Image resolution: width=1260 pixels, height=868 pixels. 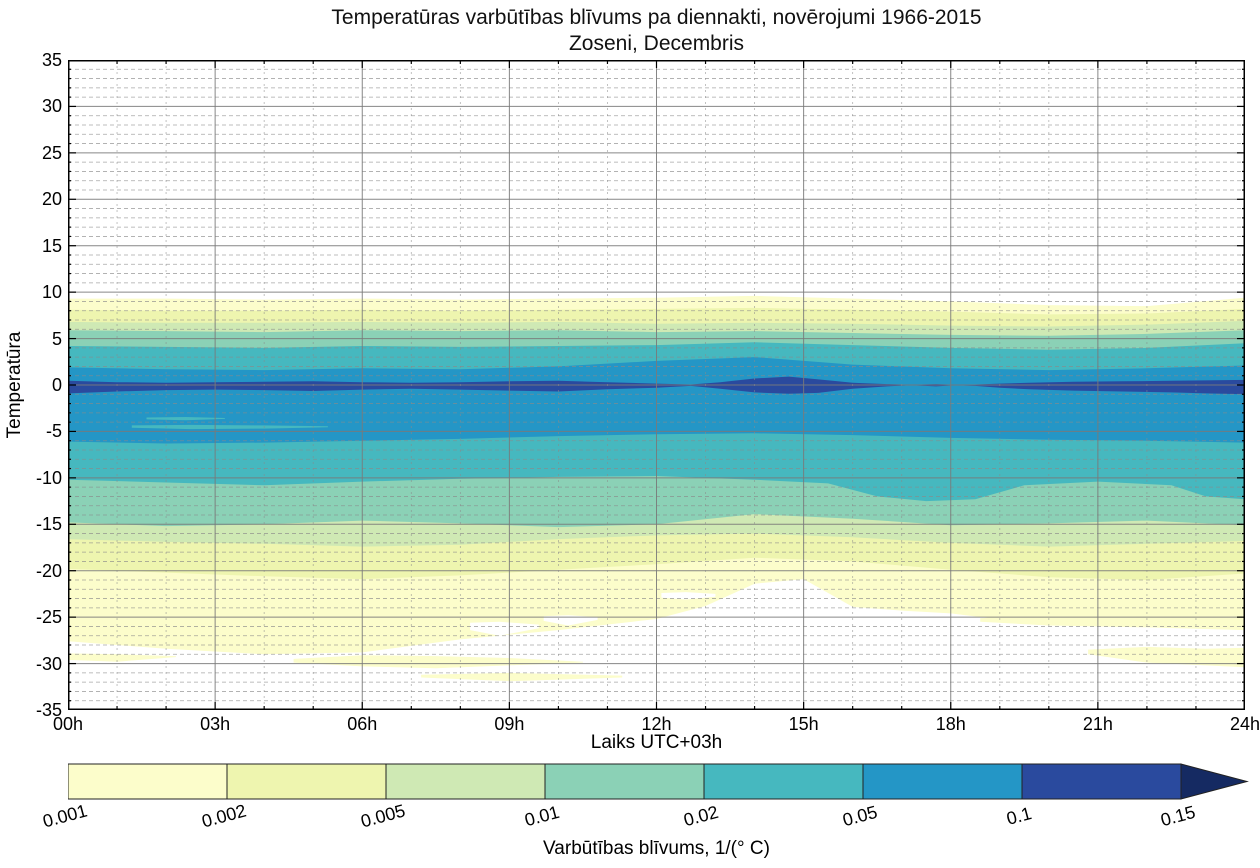 I want to click on colorbar-arrow, so click(x=1214, y=781).